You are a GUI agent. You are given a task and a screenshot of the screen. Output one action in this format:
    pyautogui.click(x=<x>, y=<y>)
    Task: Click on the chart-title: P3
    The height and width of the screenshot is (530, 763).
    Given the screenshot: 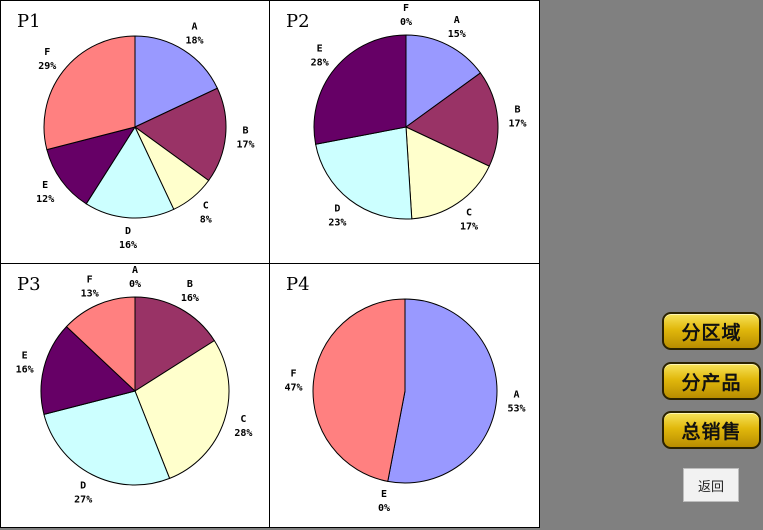 What is the action you would take?
    pyautogui.click(x=29, y=284)
    